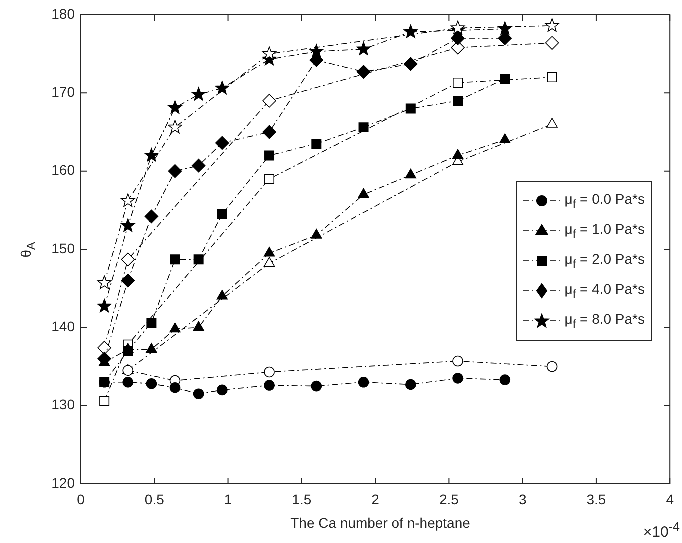 Image resolution: width=682 pixels, height=543 pixels. Describe the element at coordinates (604, 201) in the screenshot. I see `legend-label: μ$_{f}$ = 0.0 Pa*s` at that location.